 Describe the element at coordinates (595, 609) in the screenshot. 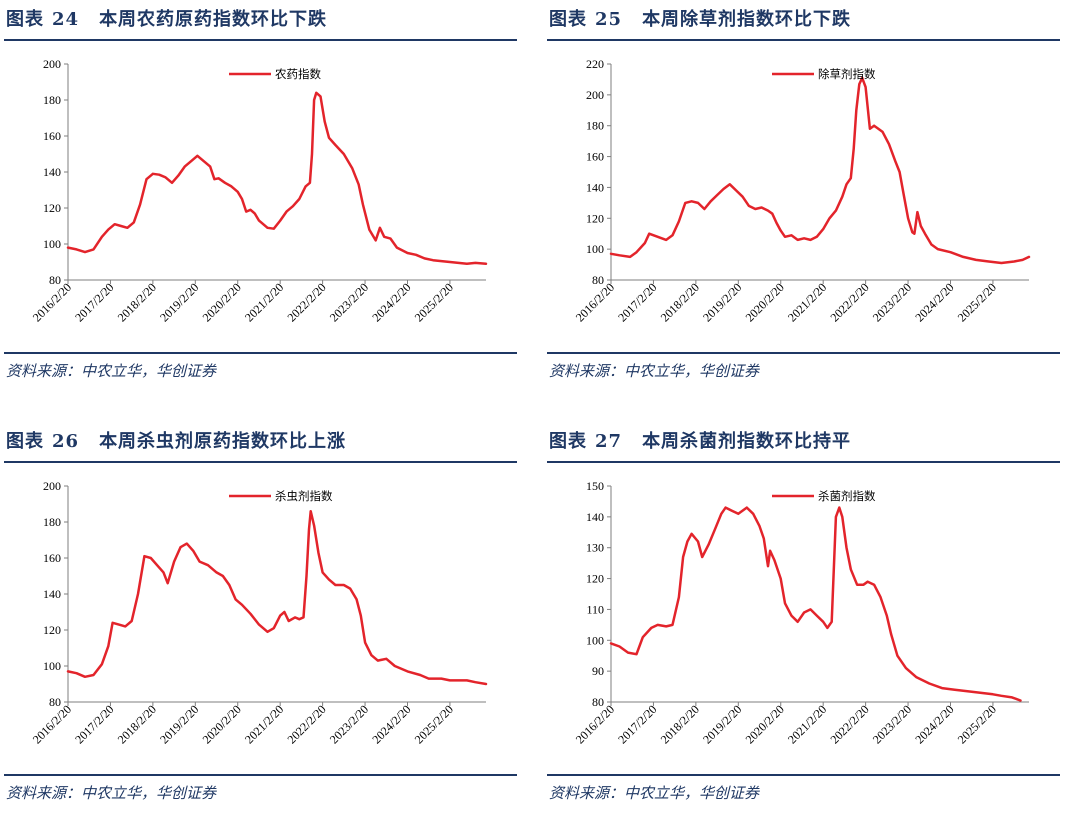

I see `y-tick-label: 110` at that location.